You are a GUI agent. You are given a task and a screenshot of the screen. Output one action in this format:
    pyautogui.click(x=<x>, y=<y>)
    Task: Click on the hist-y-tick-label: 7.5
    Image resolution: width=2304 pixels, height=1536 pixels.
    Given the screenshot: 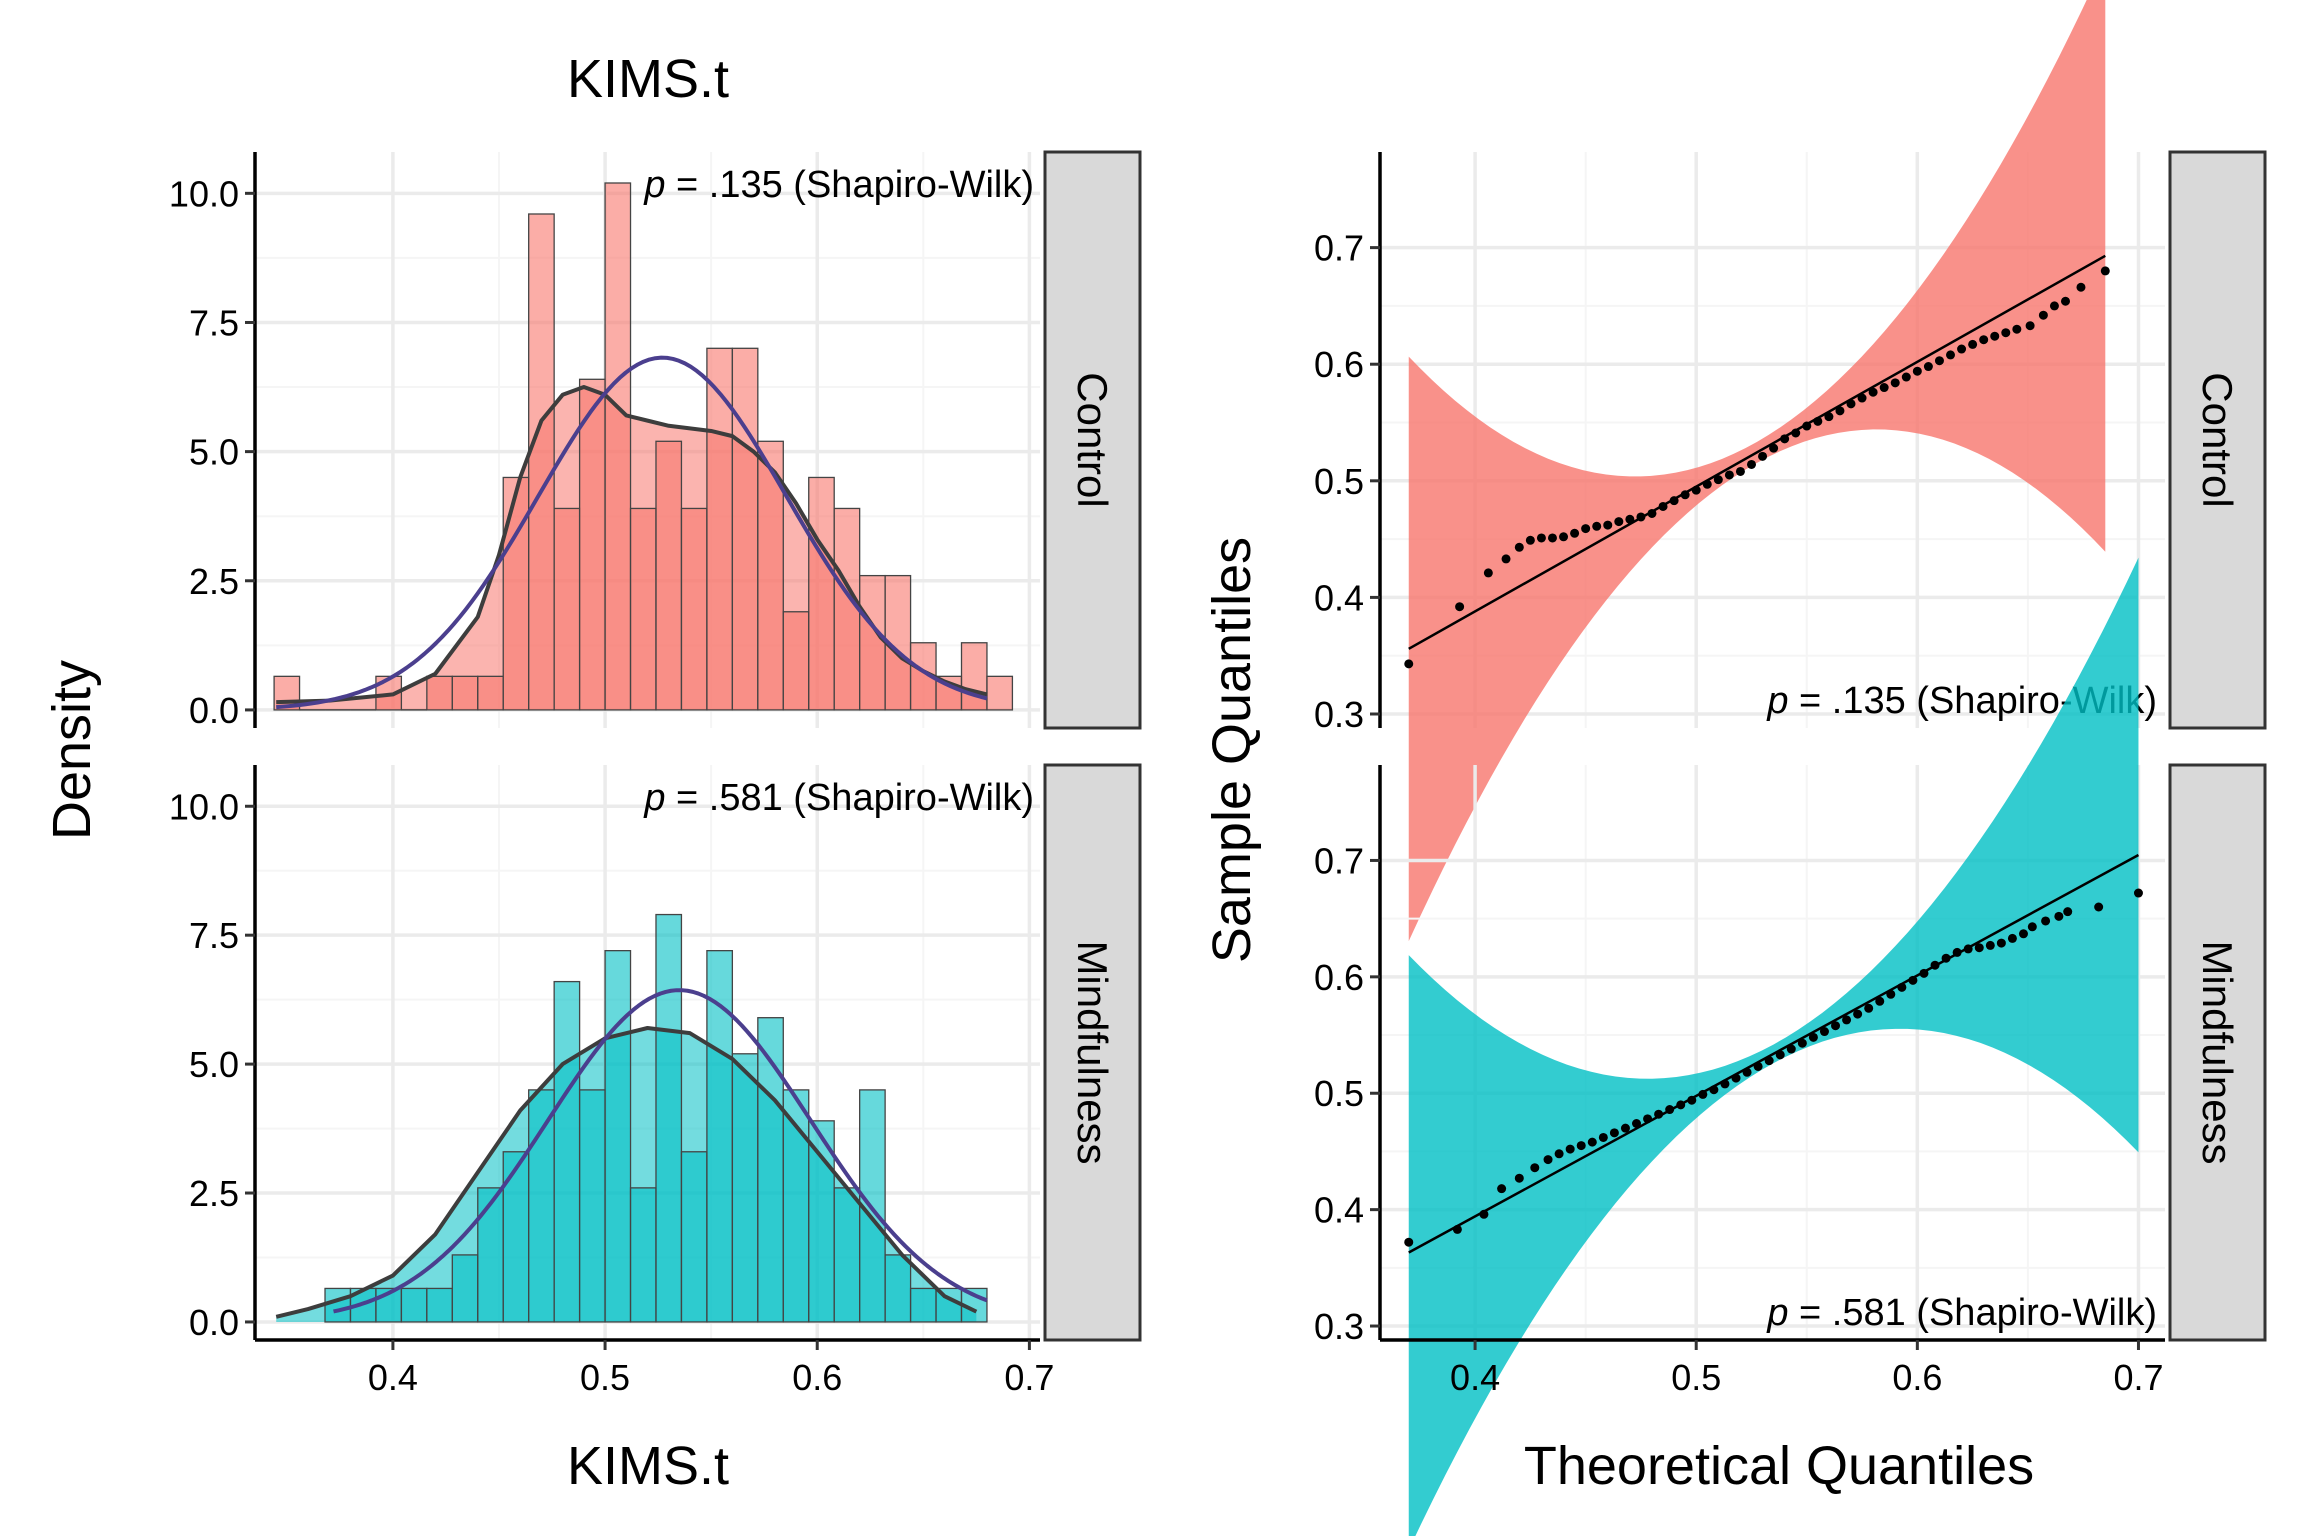 What is the action you would take?
    pyautogui.click(x=214, y=322)
    